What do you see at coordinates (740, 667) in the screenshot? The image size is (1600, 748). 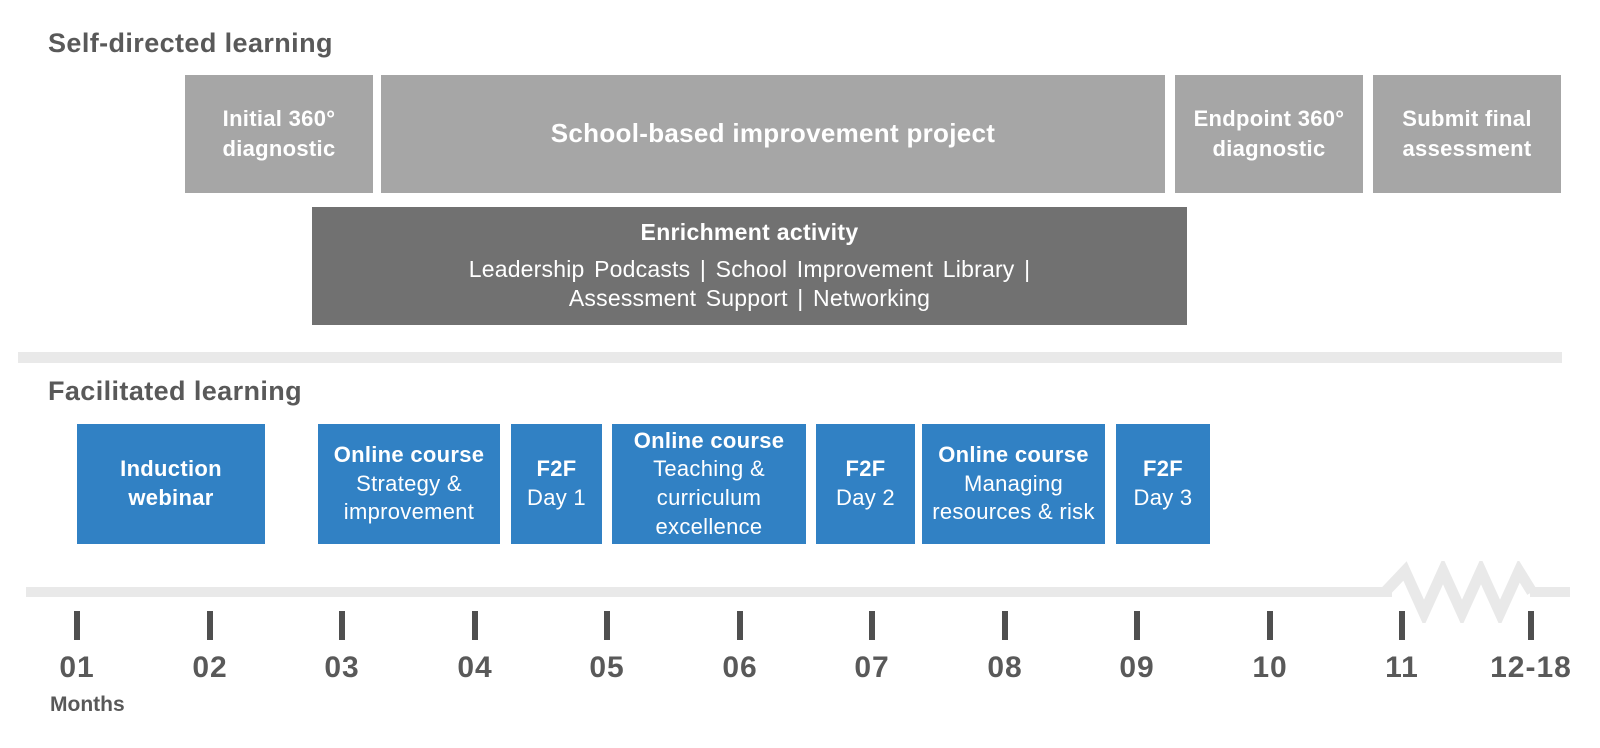 I see `month-label-06: 06` at bounding box center [740, 667].